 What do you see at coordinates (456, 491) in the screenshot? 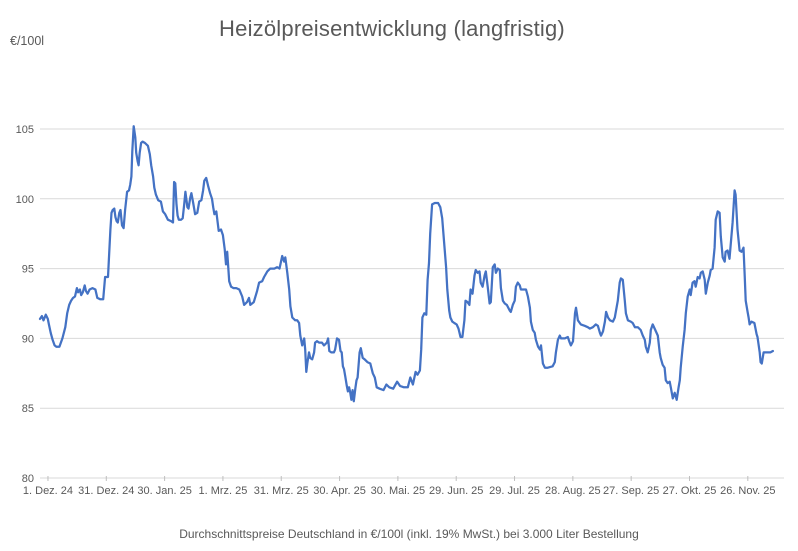
I see `x-tick-label: 29. Jun. 25` at bounding box center [456, 491].